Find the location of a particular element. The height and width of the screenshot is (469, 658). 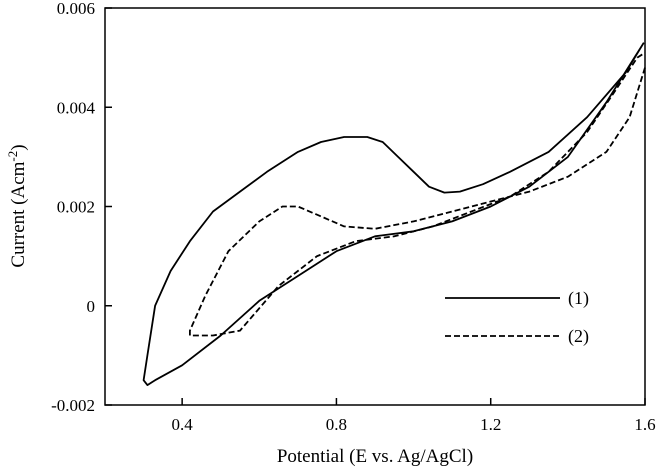

y-tick-label-1: 0 is located at coordinates (91, 306).